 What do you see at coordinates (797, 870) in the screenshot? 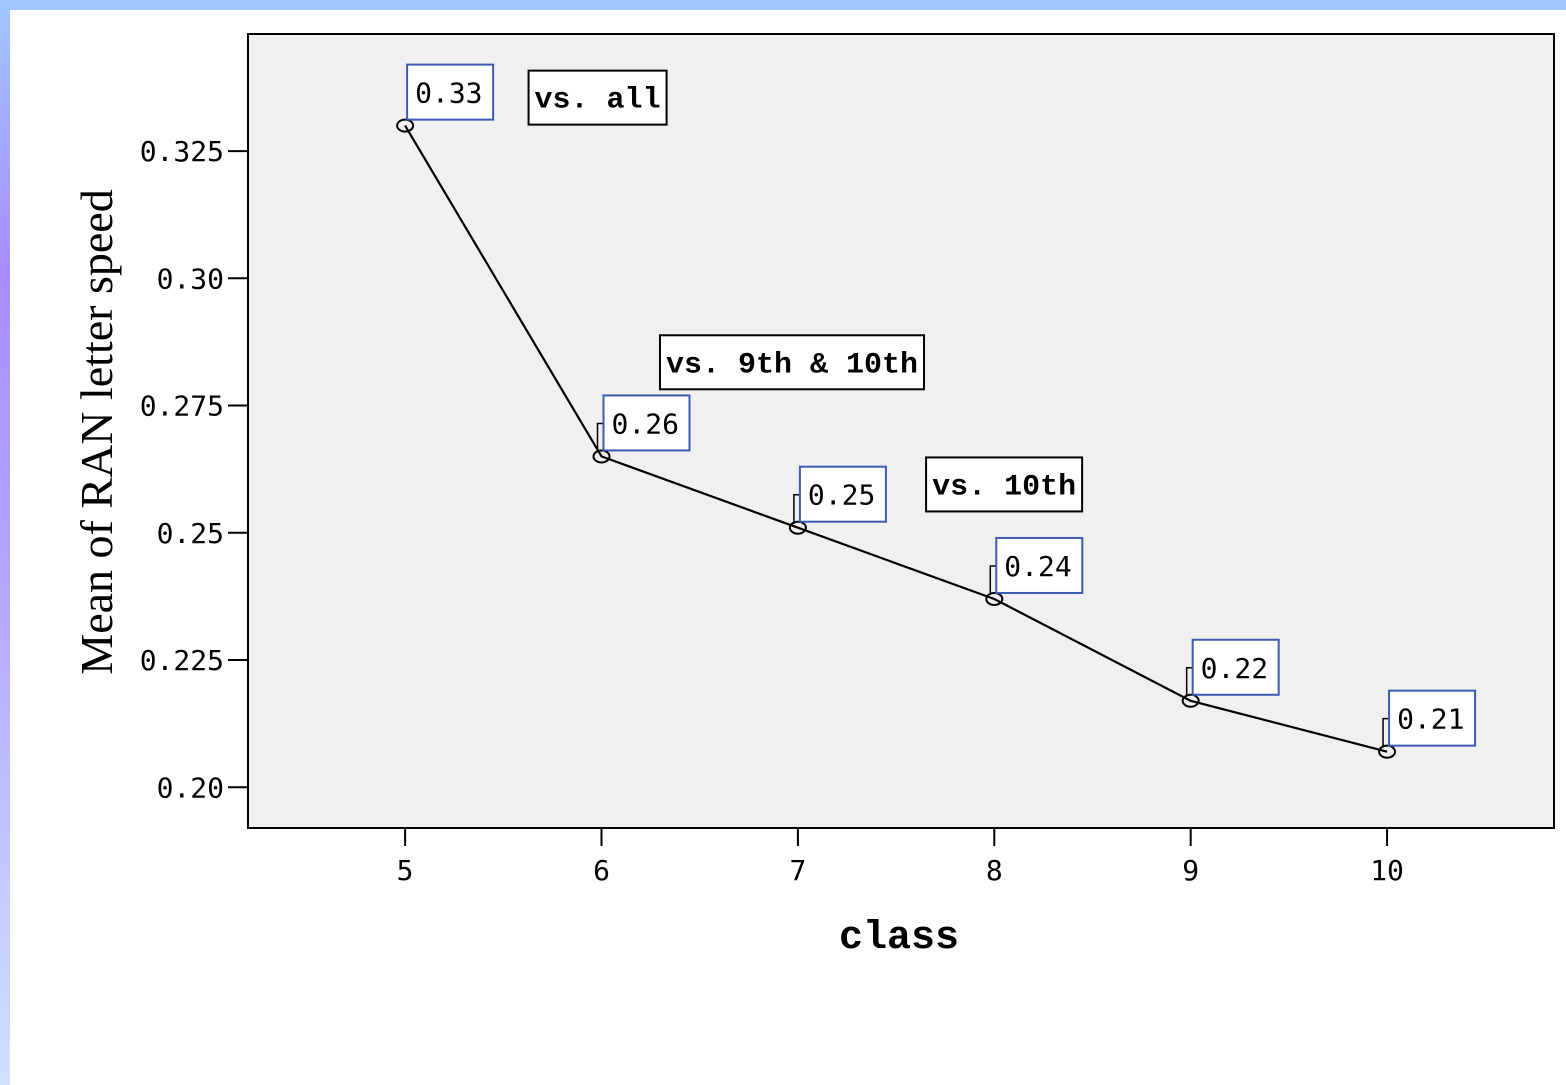
I see `x-tick-label: 7` at bounding box center [797, 870].